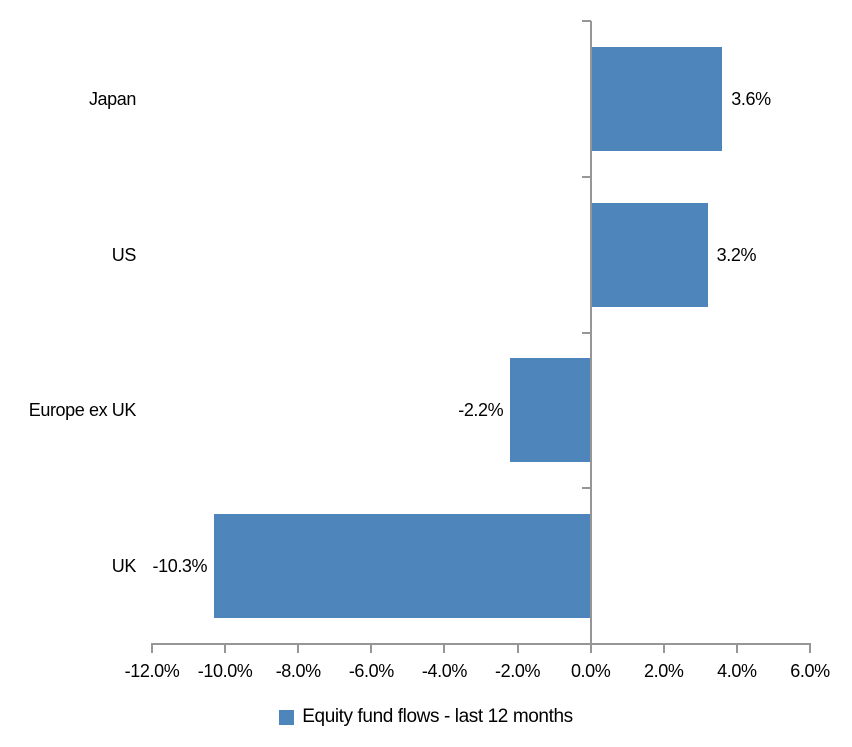  Describe the element at coordinates (444, 671) in the screenshot. I see `x-axis-tick-label: -4.0%` at that location.